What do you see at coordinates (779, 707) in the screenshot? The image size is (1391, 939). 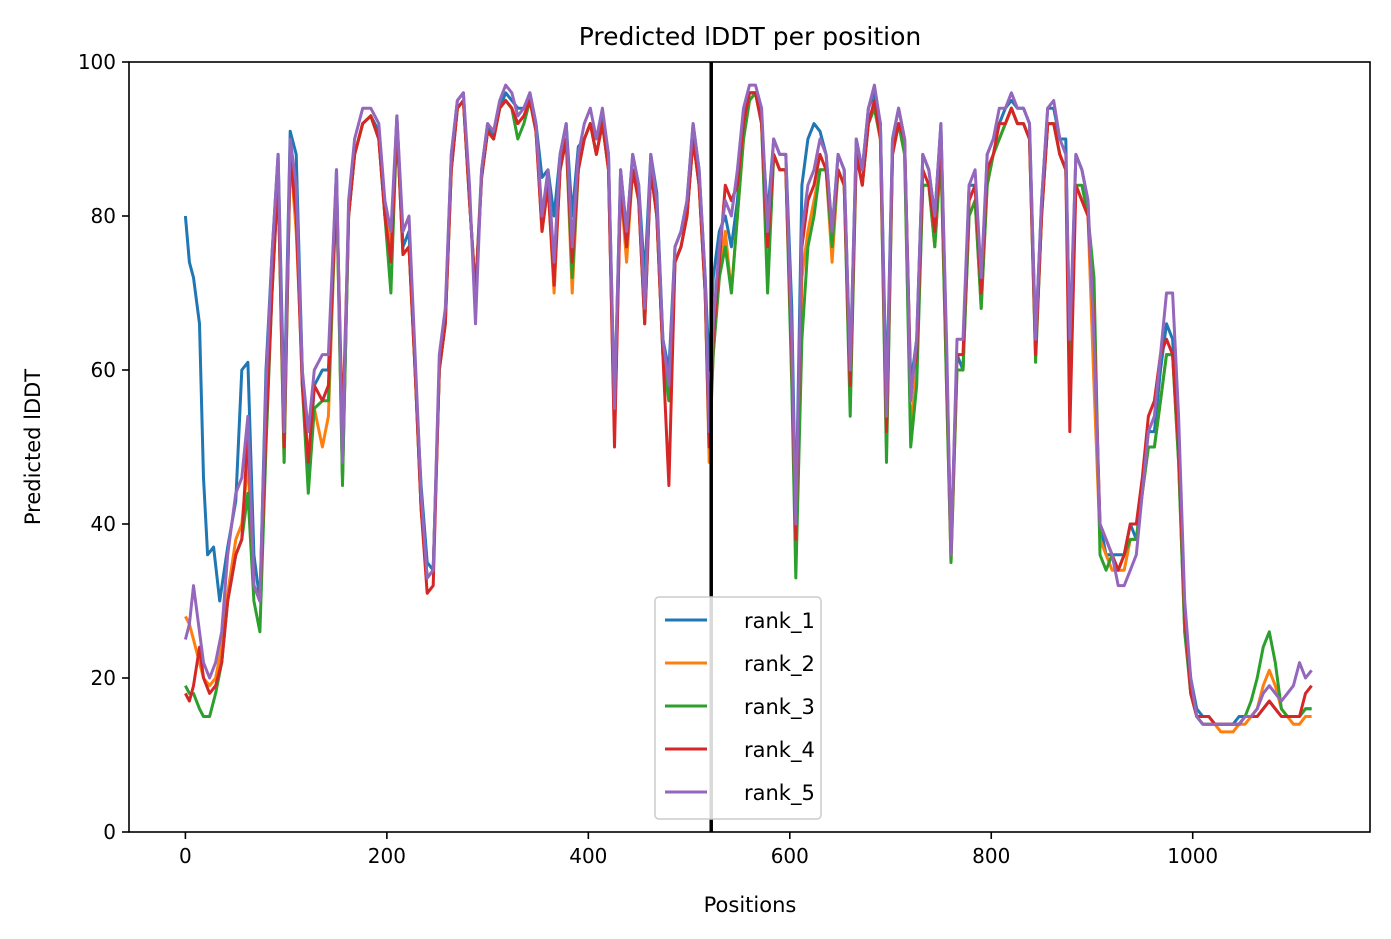 I see `legend-label: rank_3` at bounding box center [779, 707].